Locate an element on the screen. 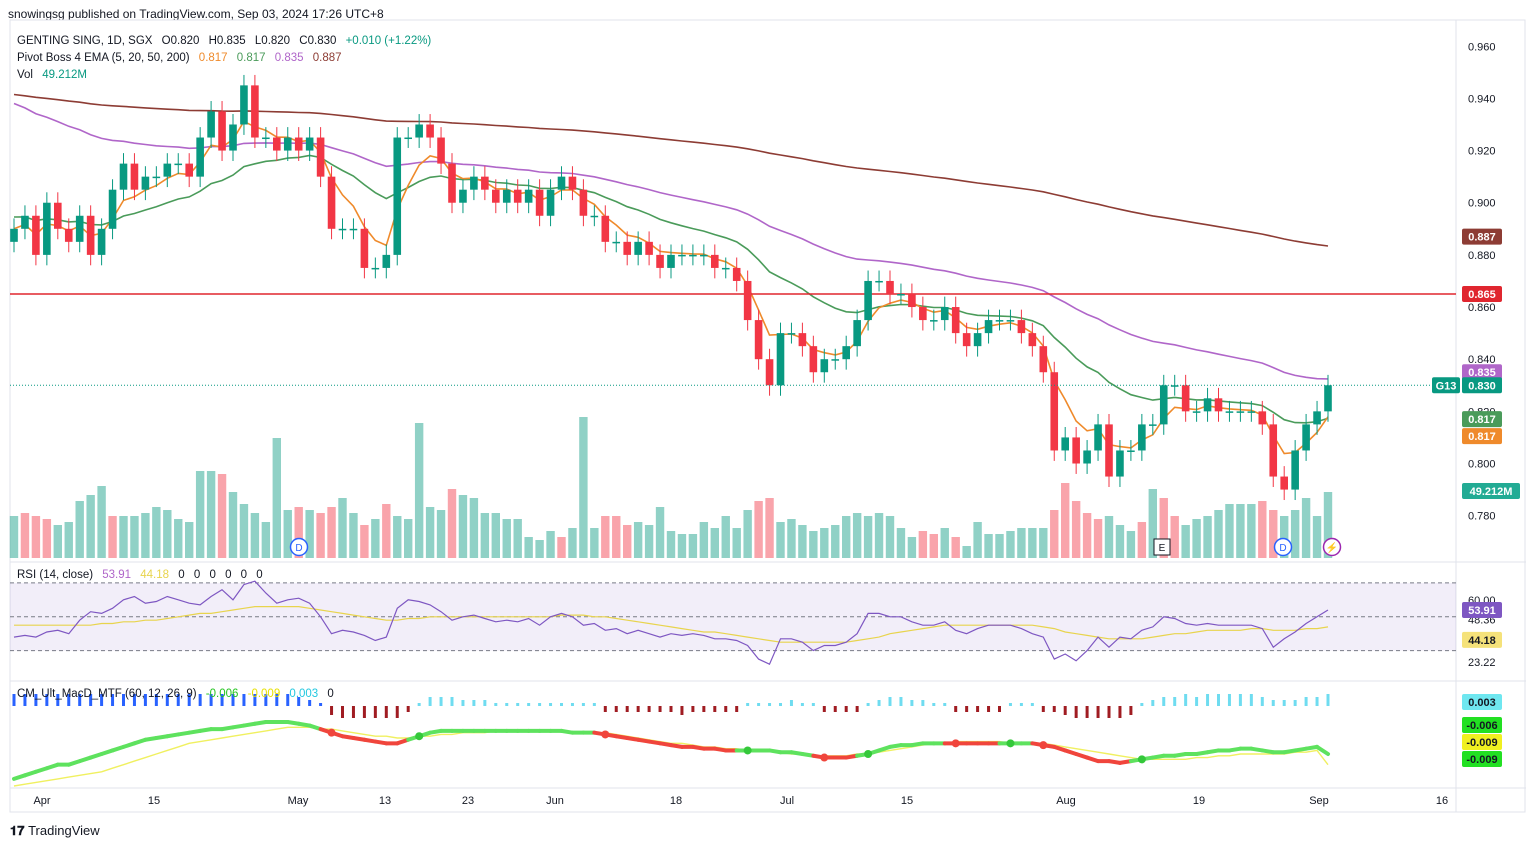 The image size is (1536, 849). macd-axis-label-bg is located at coordinates (1482, 759).